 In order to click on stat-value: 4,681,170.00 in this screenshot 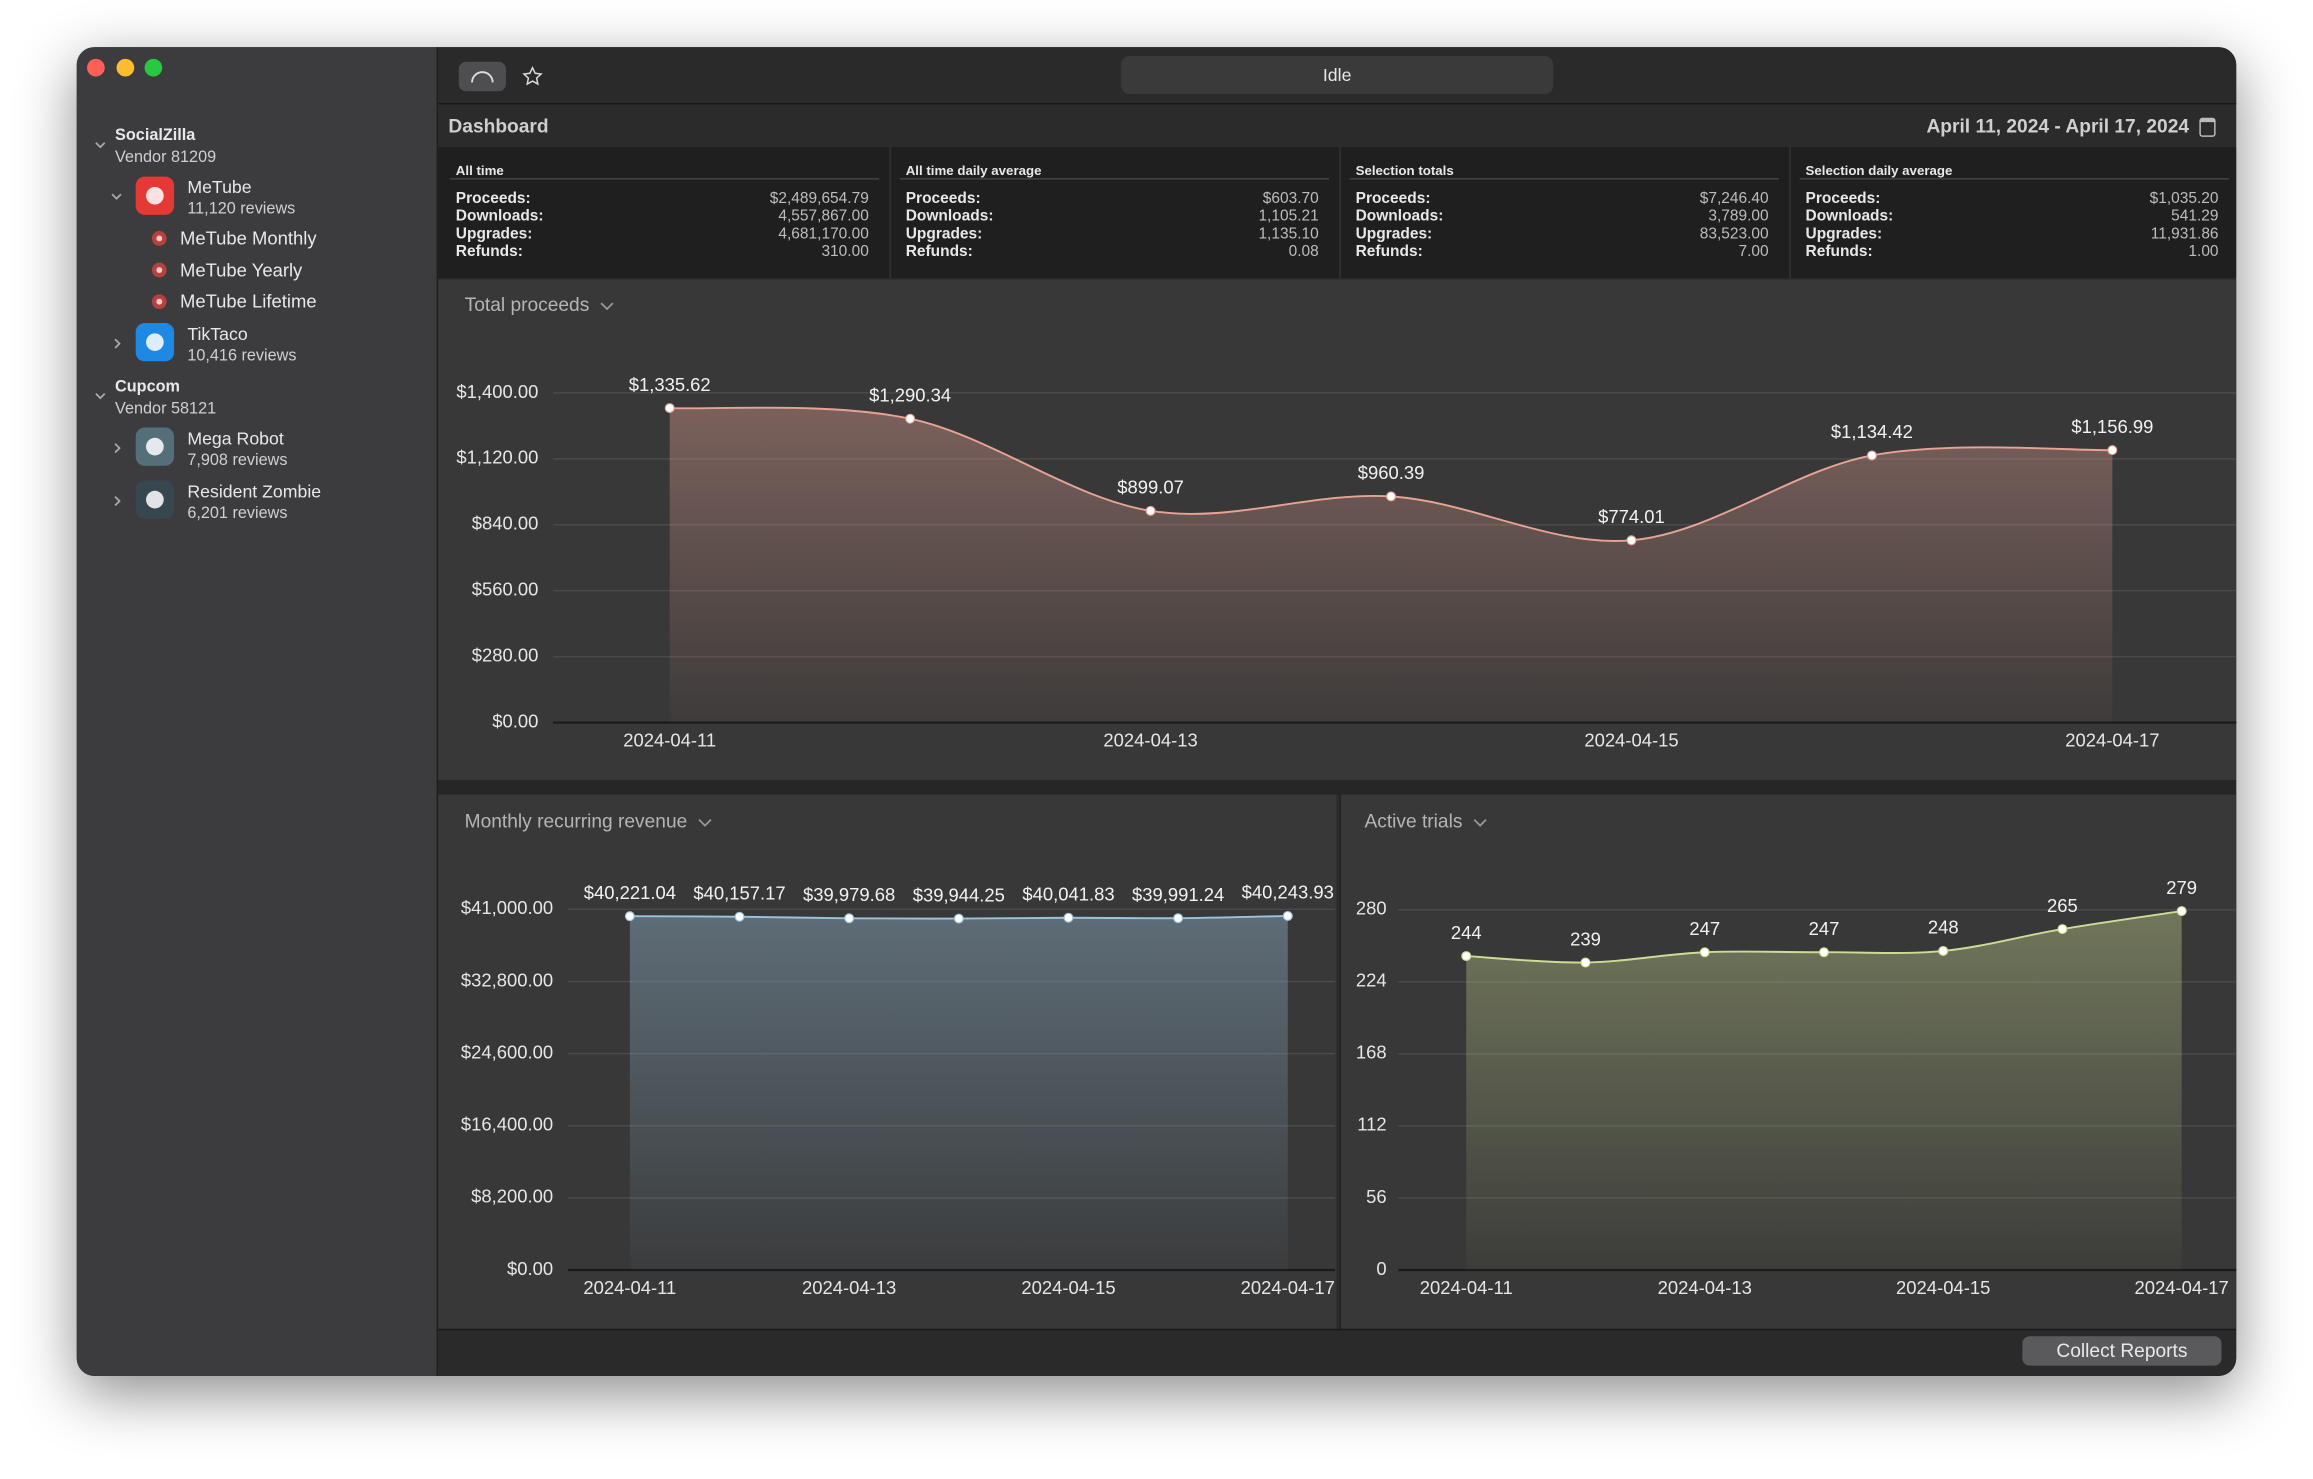, I will do `click(823, 234)`.